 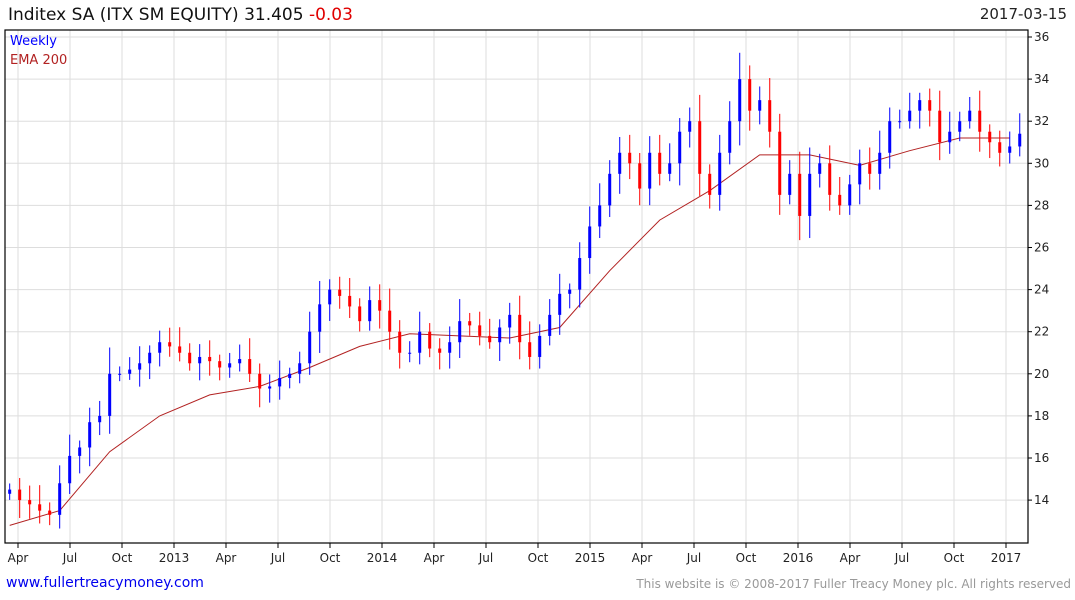 What do you see at coordinates (382, 558) in the screenshot?
I see `x-tick-label: 2014` at bounding box center [382, 558].